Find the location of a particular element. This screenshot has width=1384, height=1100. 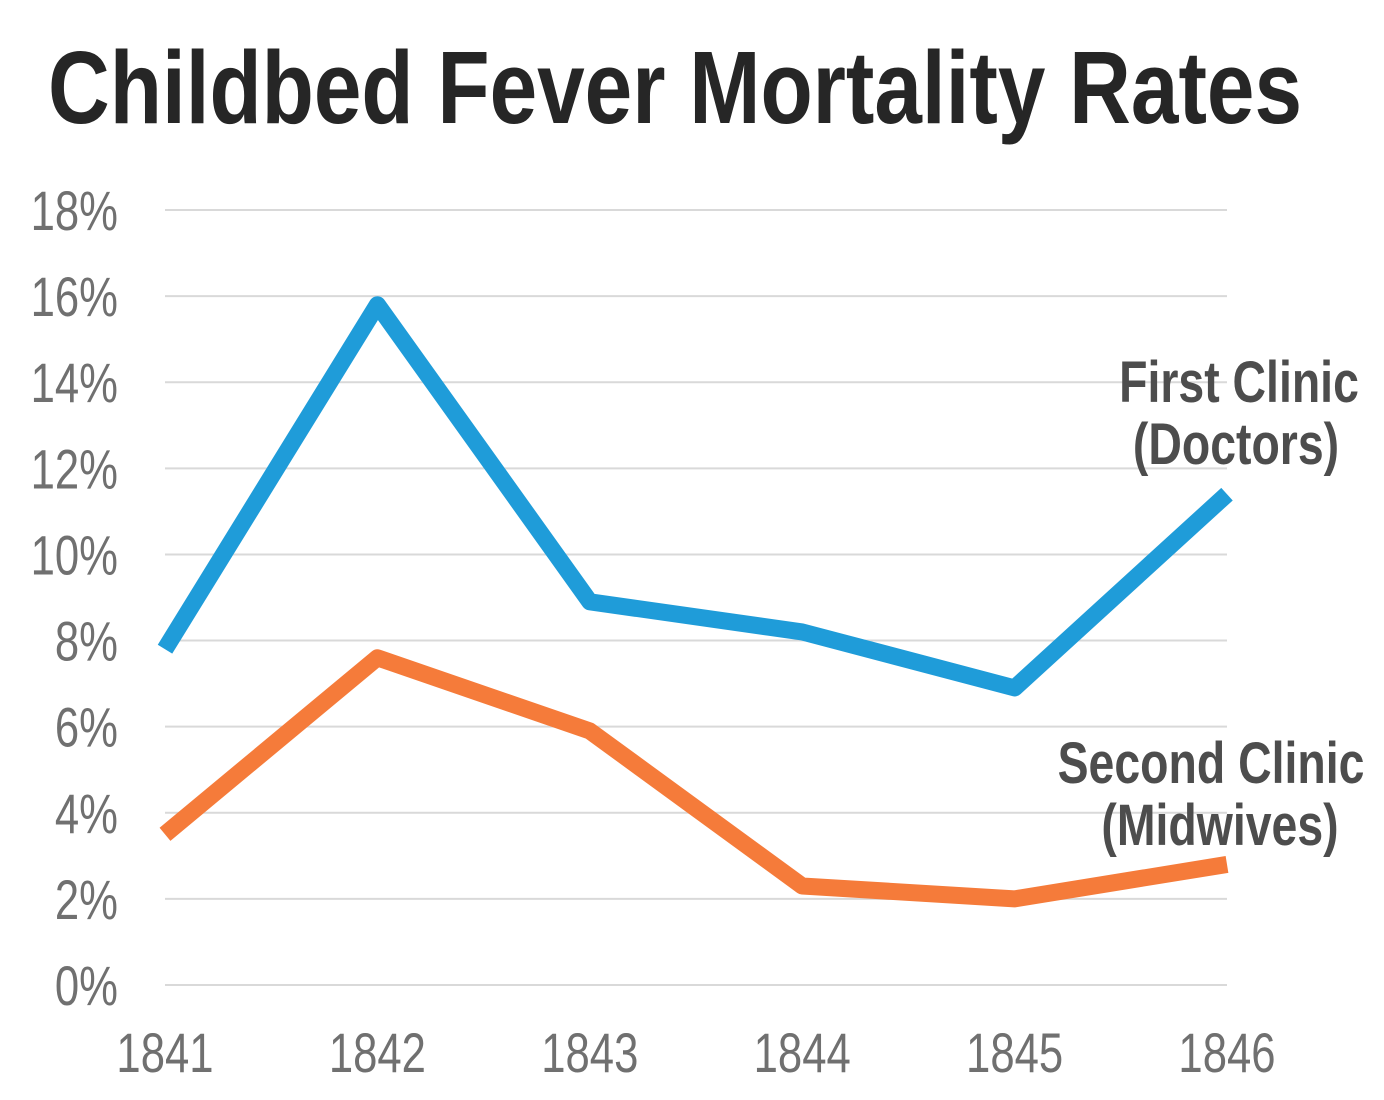

y-tick-label: 6% is located at coordinates (86, 727).